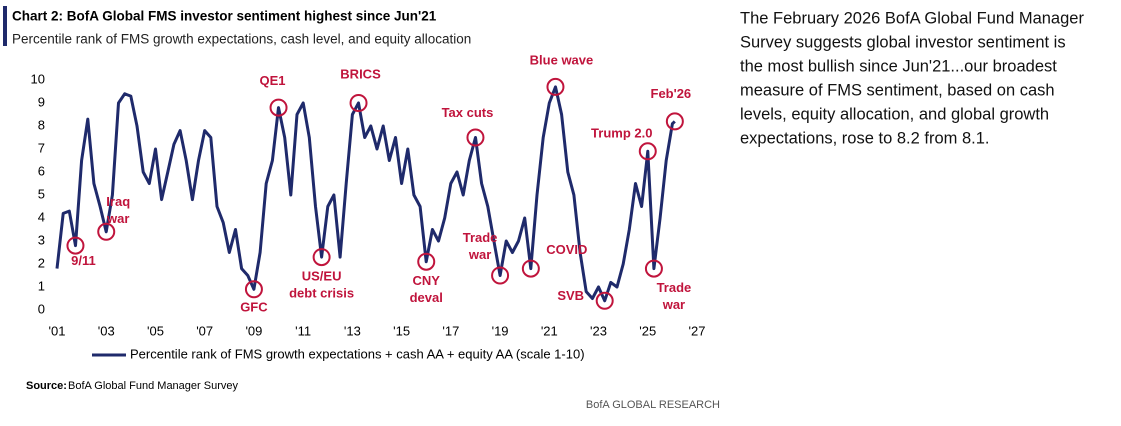  What do you see at coordinates (41, 193) in the screenshot?
I see `y-tick-label: 5` at bounding box center [41, 193].